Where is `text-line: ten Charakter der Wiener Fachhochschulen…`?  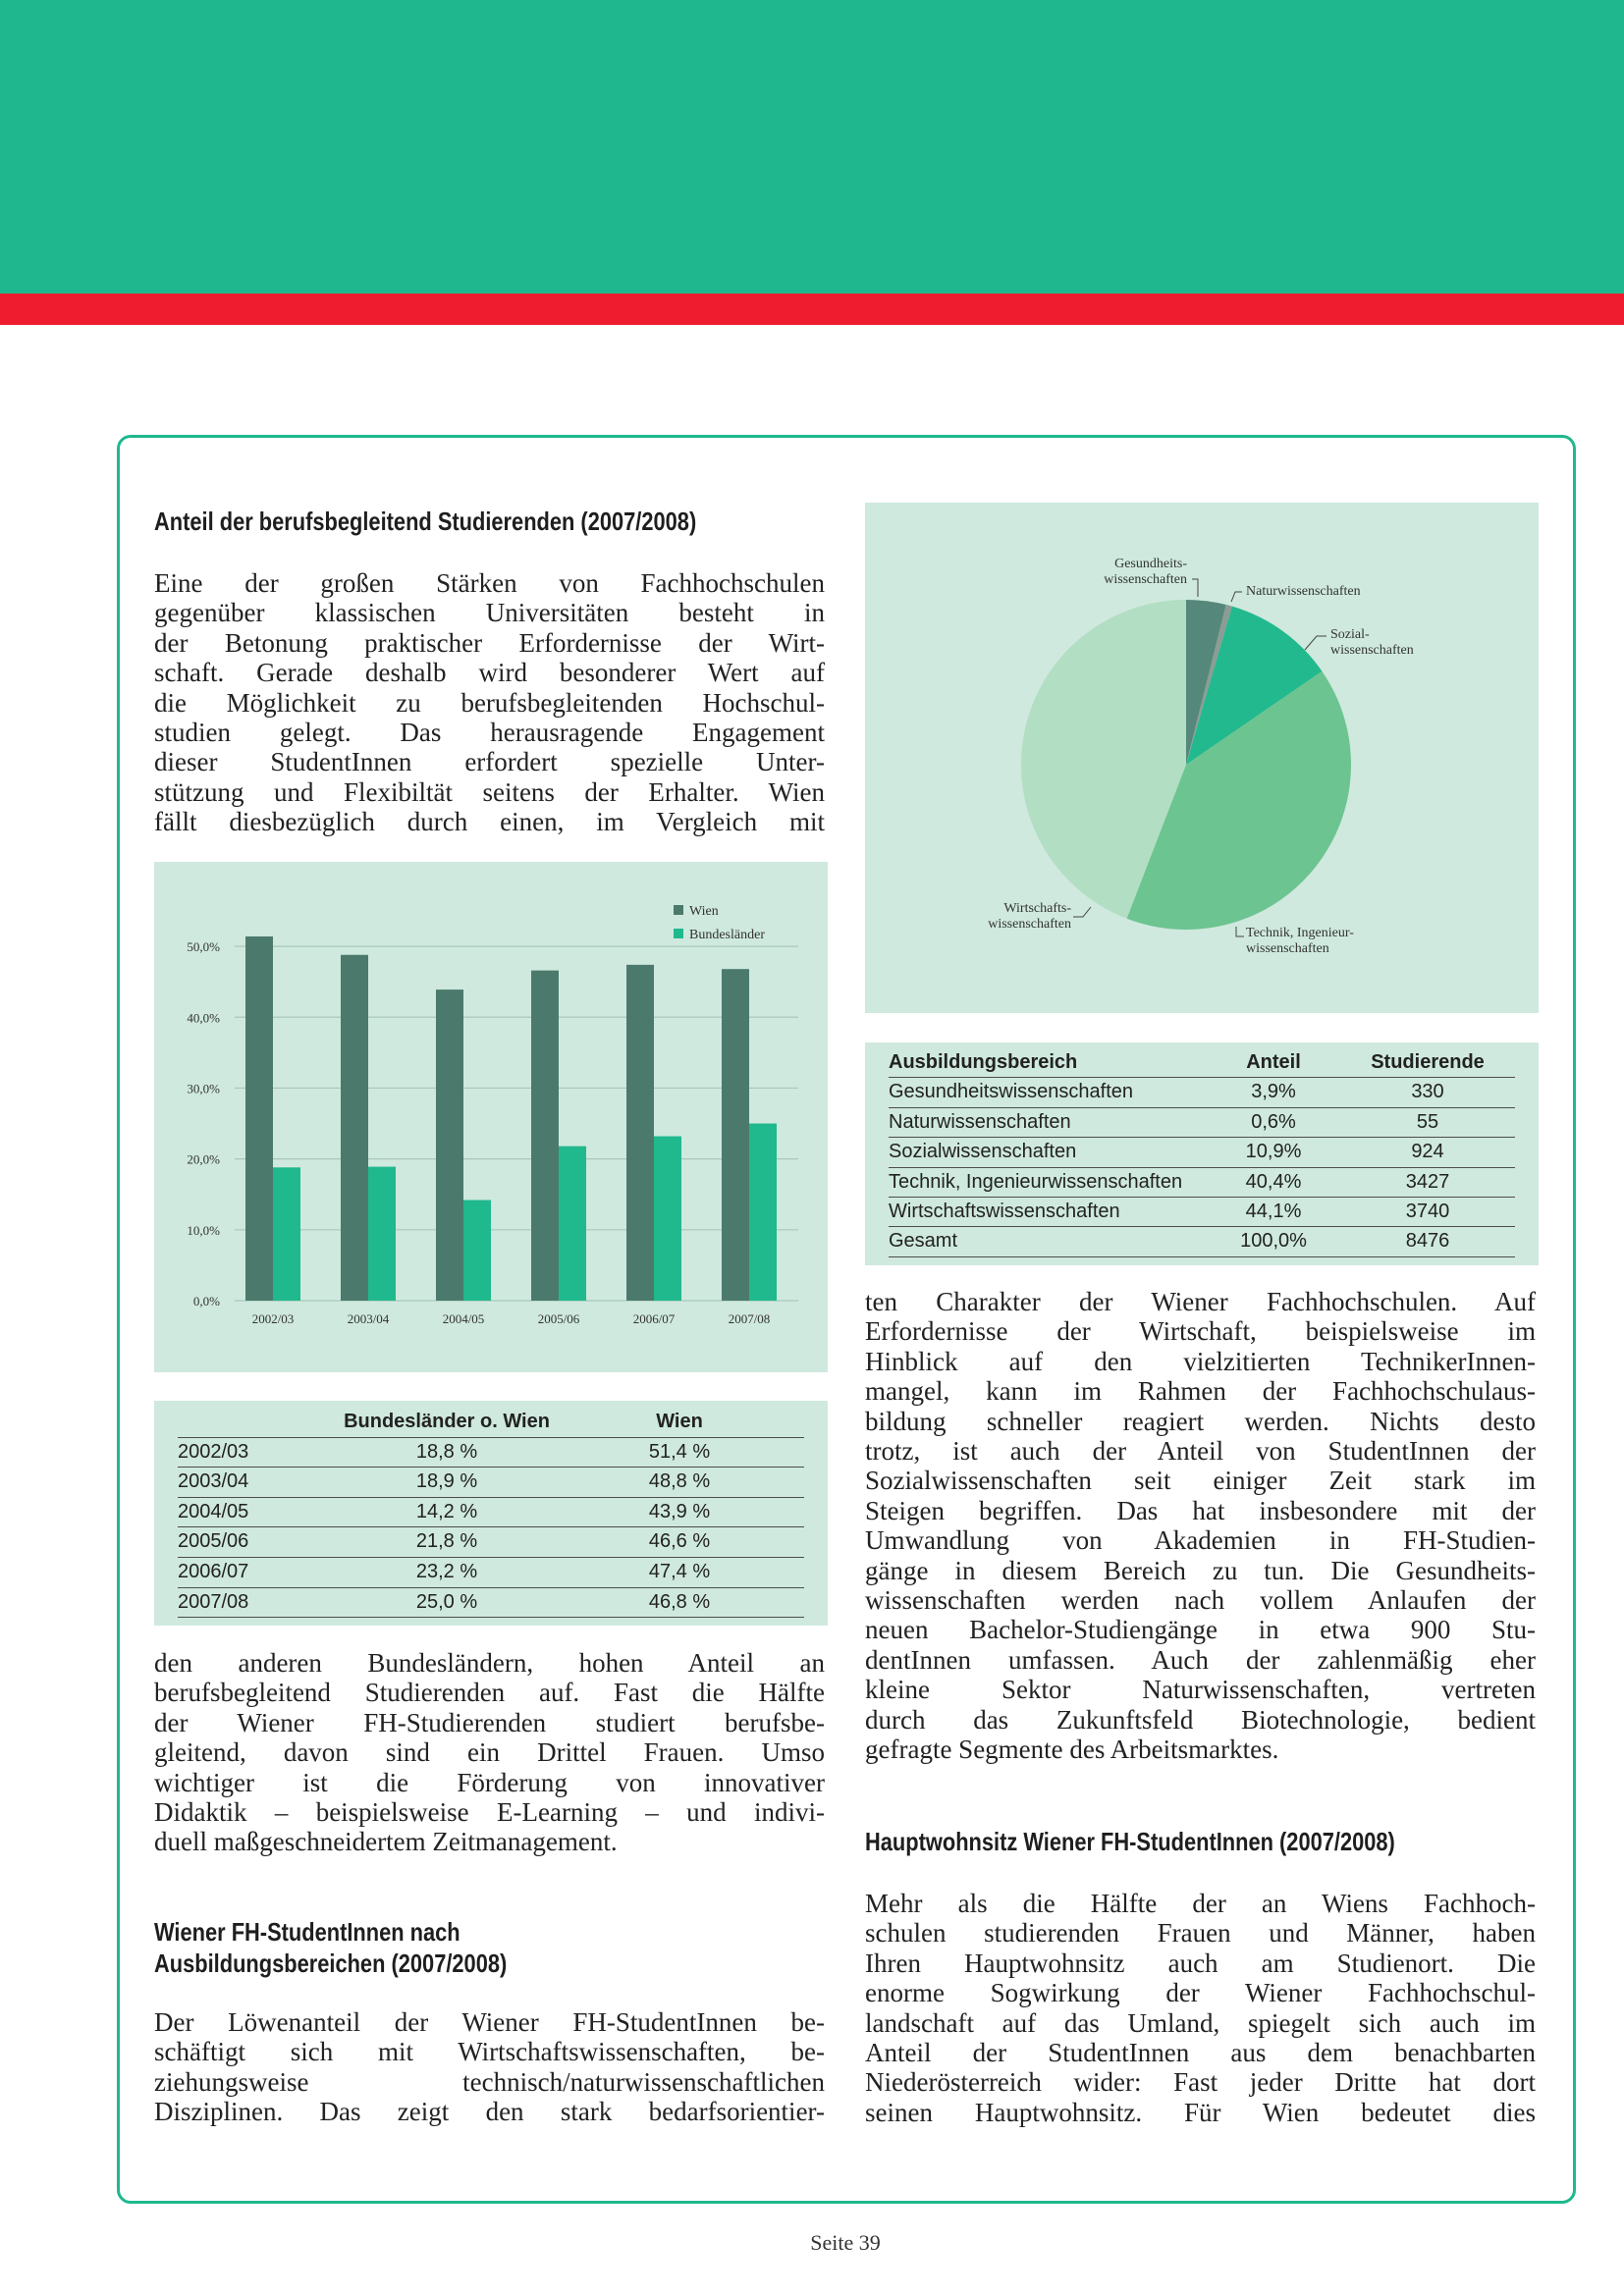
text-line: ten Charakter der Wiener Fachhochschulen… is located at coordinates (1200, 1302).